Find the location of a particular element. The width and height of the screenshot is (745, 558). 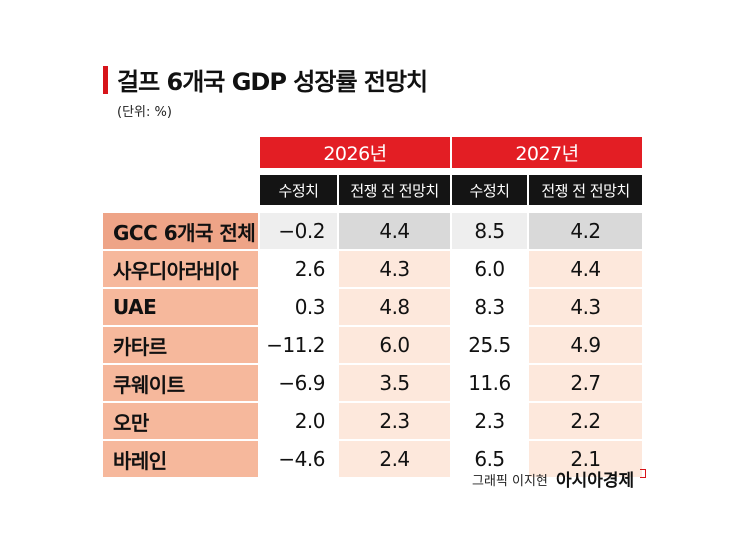

value-cell: 2.4 is located at coordinates (394, 459).